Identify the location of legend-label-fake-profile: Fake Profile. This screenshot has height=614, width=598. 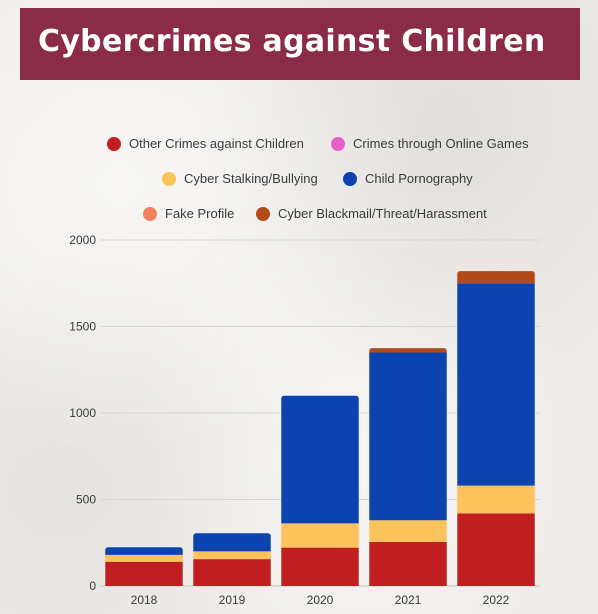
(200, 213).